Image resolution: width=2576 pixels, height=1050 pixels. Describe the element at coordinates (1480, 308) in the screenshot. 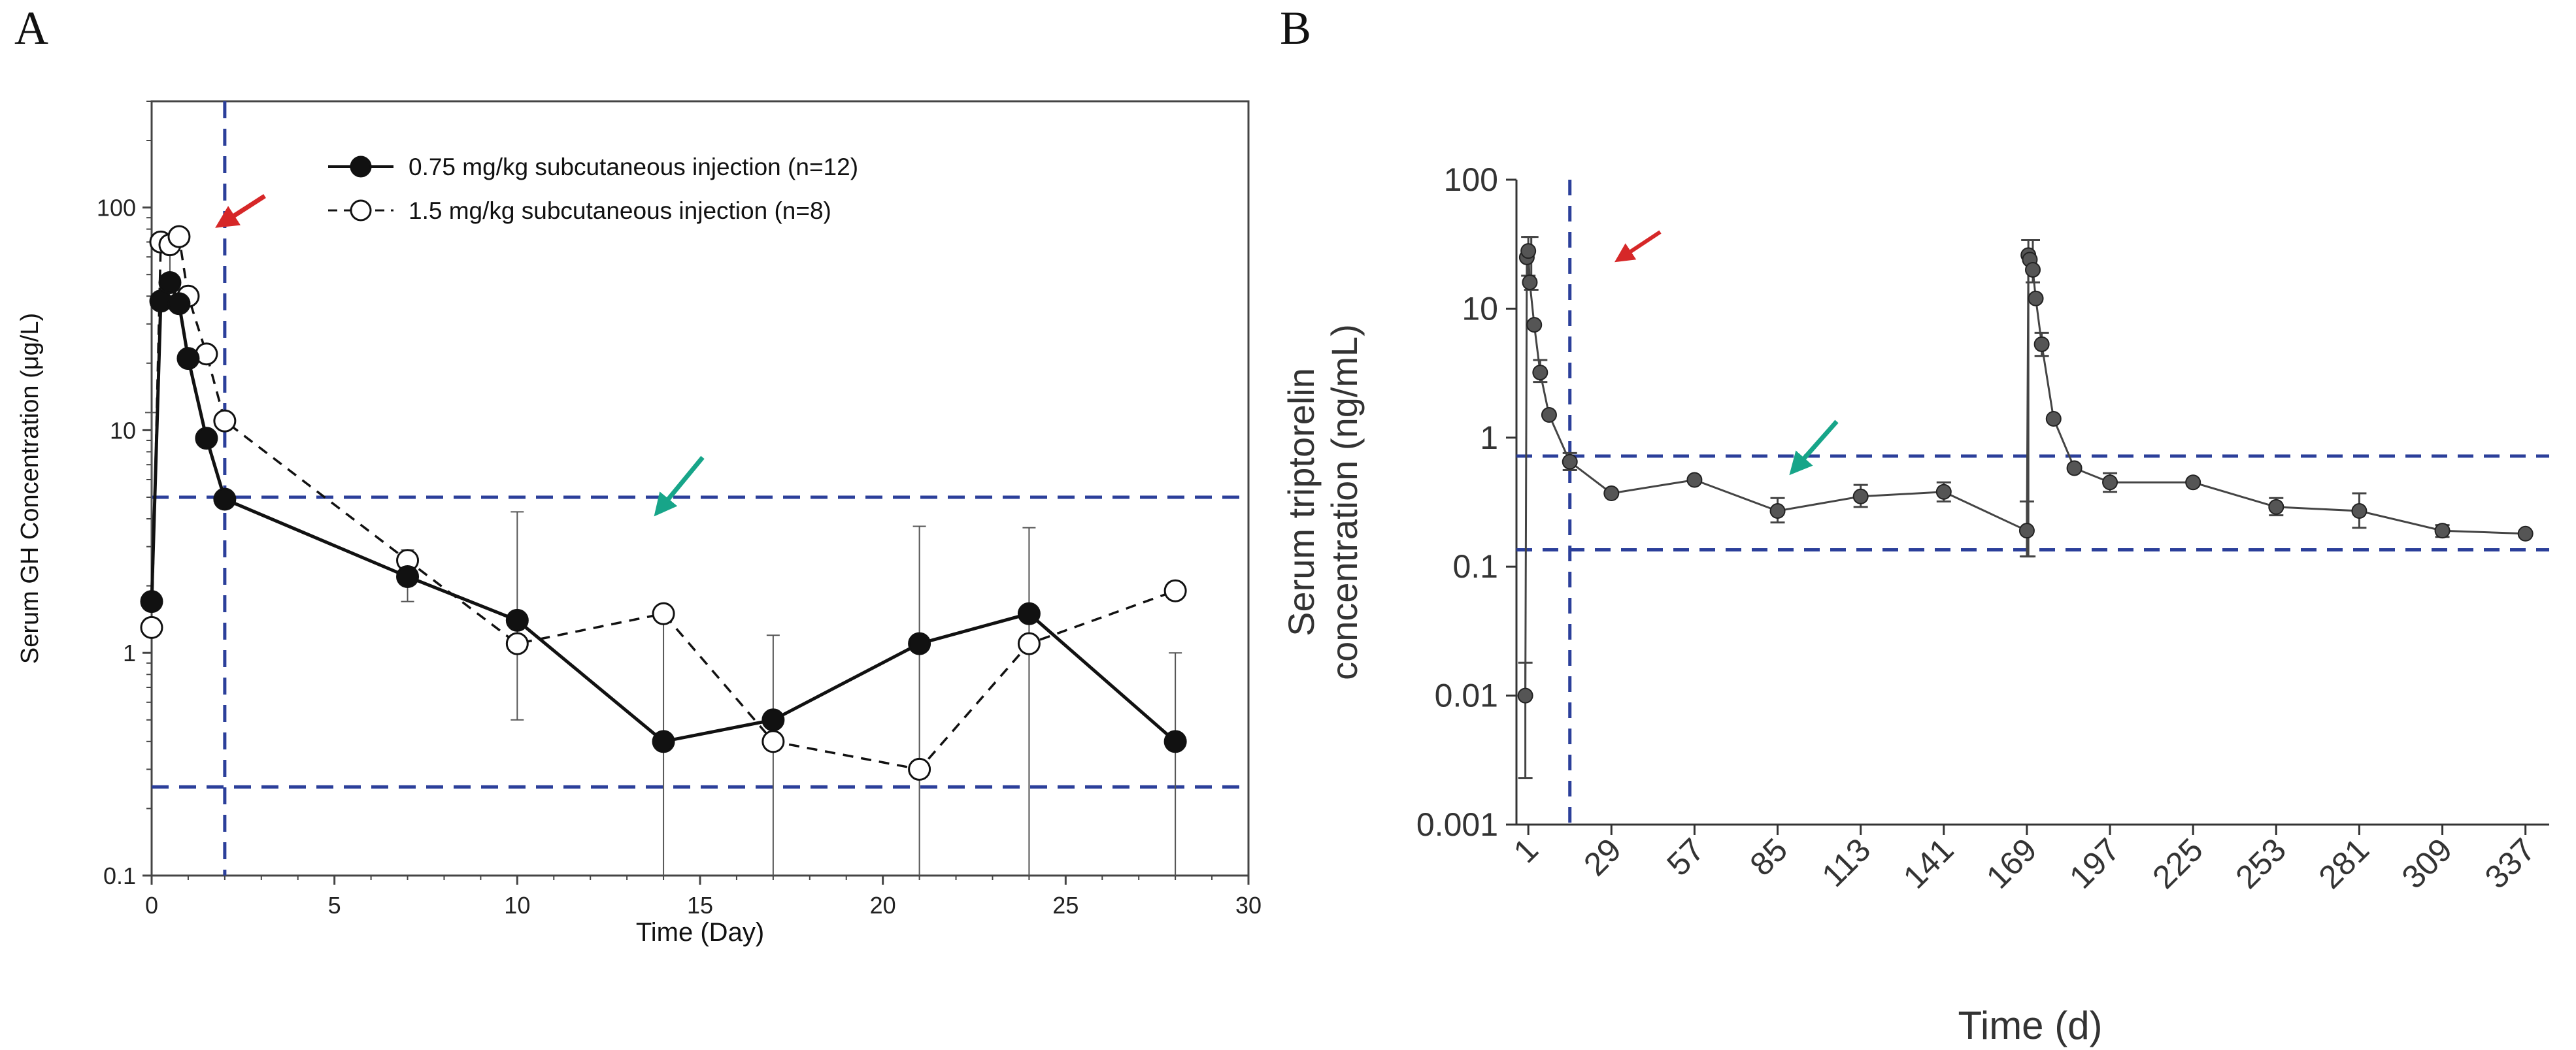

I see `y-tick-label-b: 10` at that location.